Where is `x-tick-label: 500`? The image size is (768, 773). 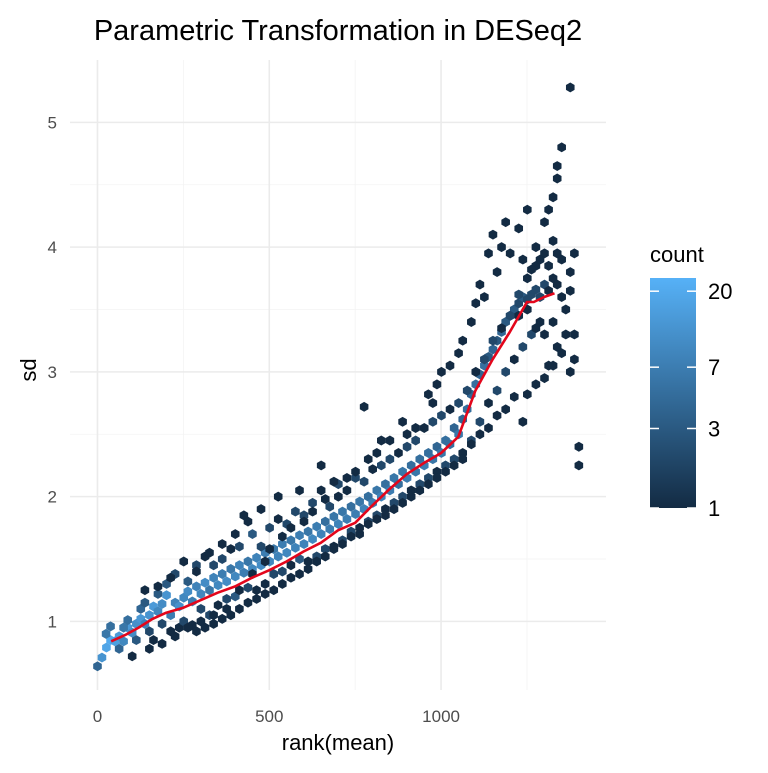
x-tick-label: 500 is located at coordinates (269, 716).